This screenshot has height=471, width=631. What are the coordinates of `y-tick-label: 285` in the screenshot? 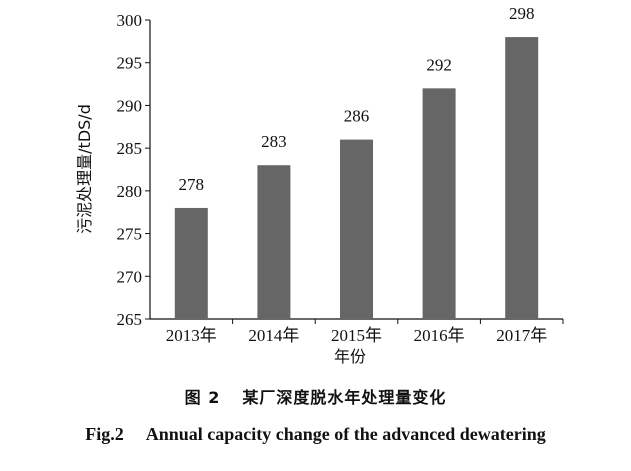 It's located at (130, 148).